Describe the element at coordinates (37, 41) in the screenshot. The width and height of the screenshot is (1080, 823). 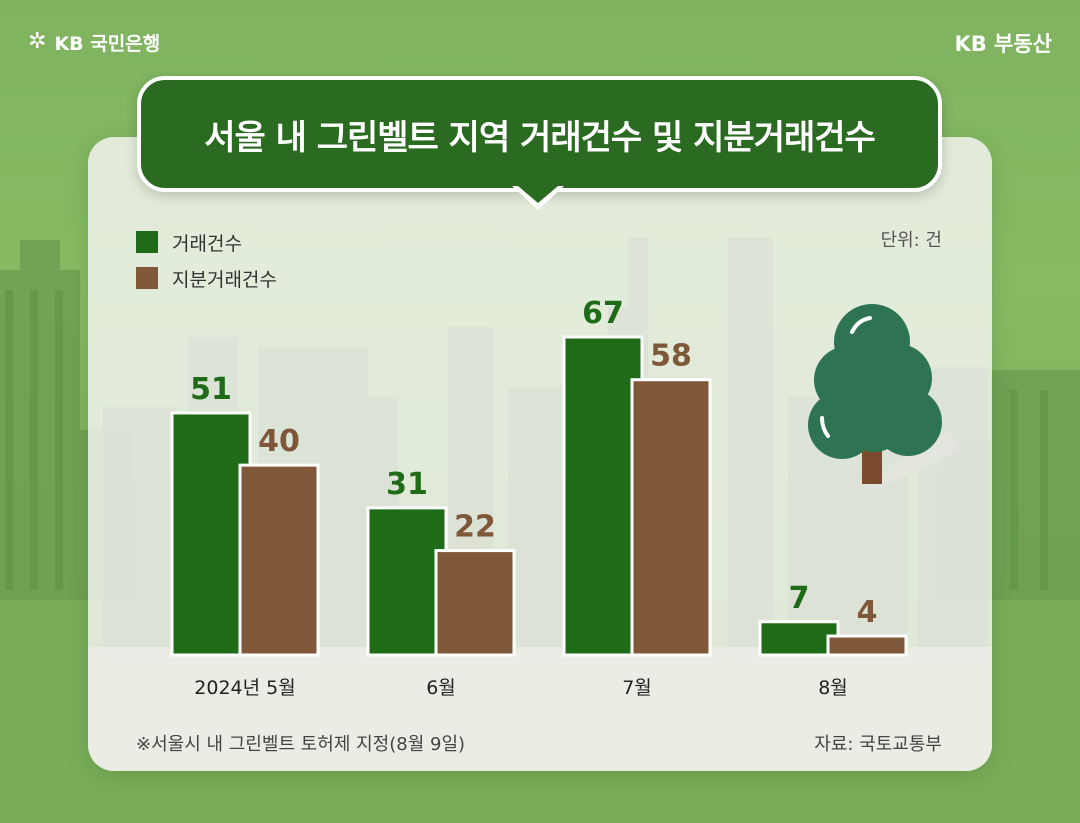
I see `kb-star-icon: ✲` at that location.